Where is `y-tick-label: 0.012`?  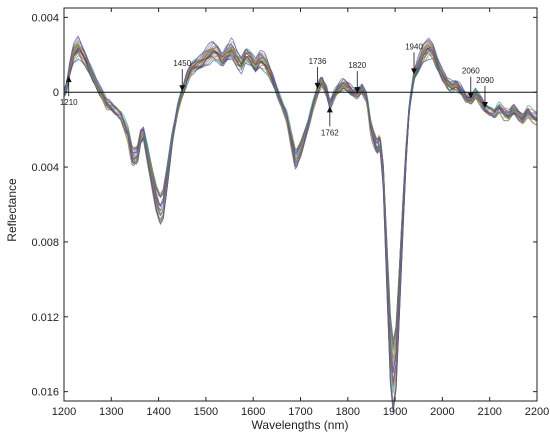
y-tick-label: 0.012 is located at coordinates (45, 318).